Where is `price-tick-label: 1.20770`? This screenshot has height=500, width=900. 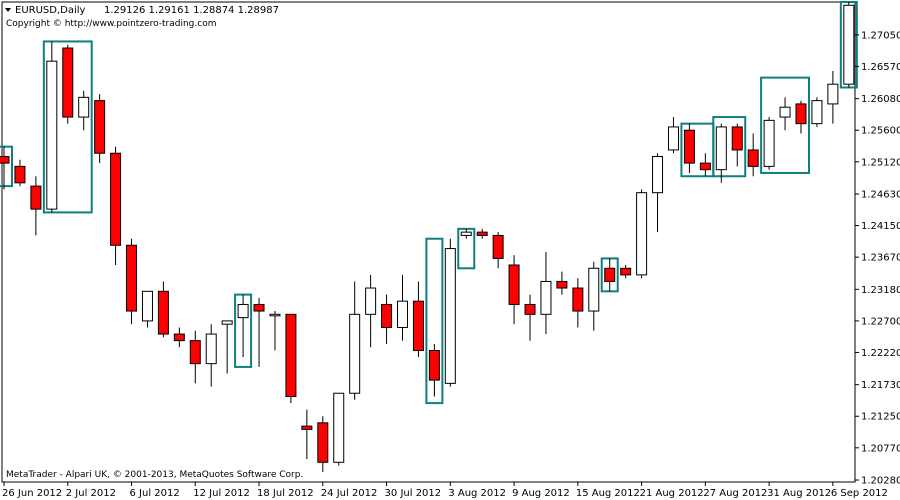 price-tick-label: 1.20770 is located at coordinates (880, 448).